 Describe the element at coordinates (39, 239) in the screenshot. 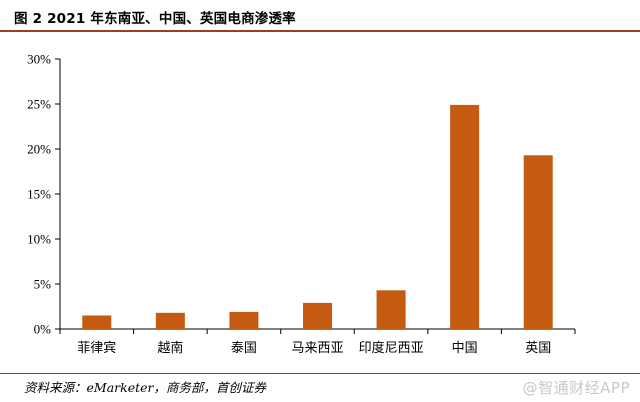

I see `y-tick-label: 10%` at that location.